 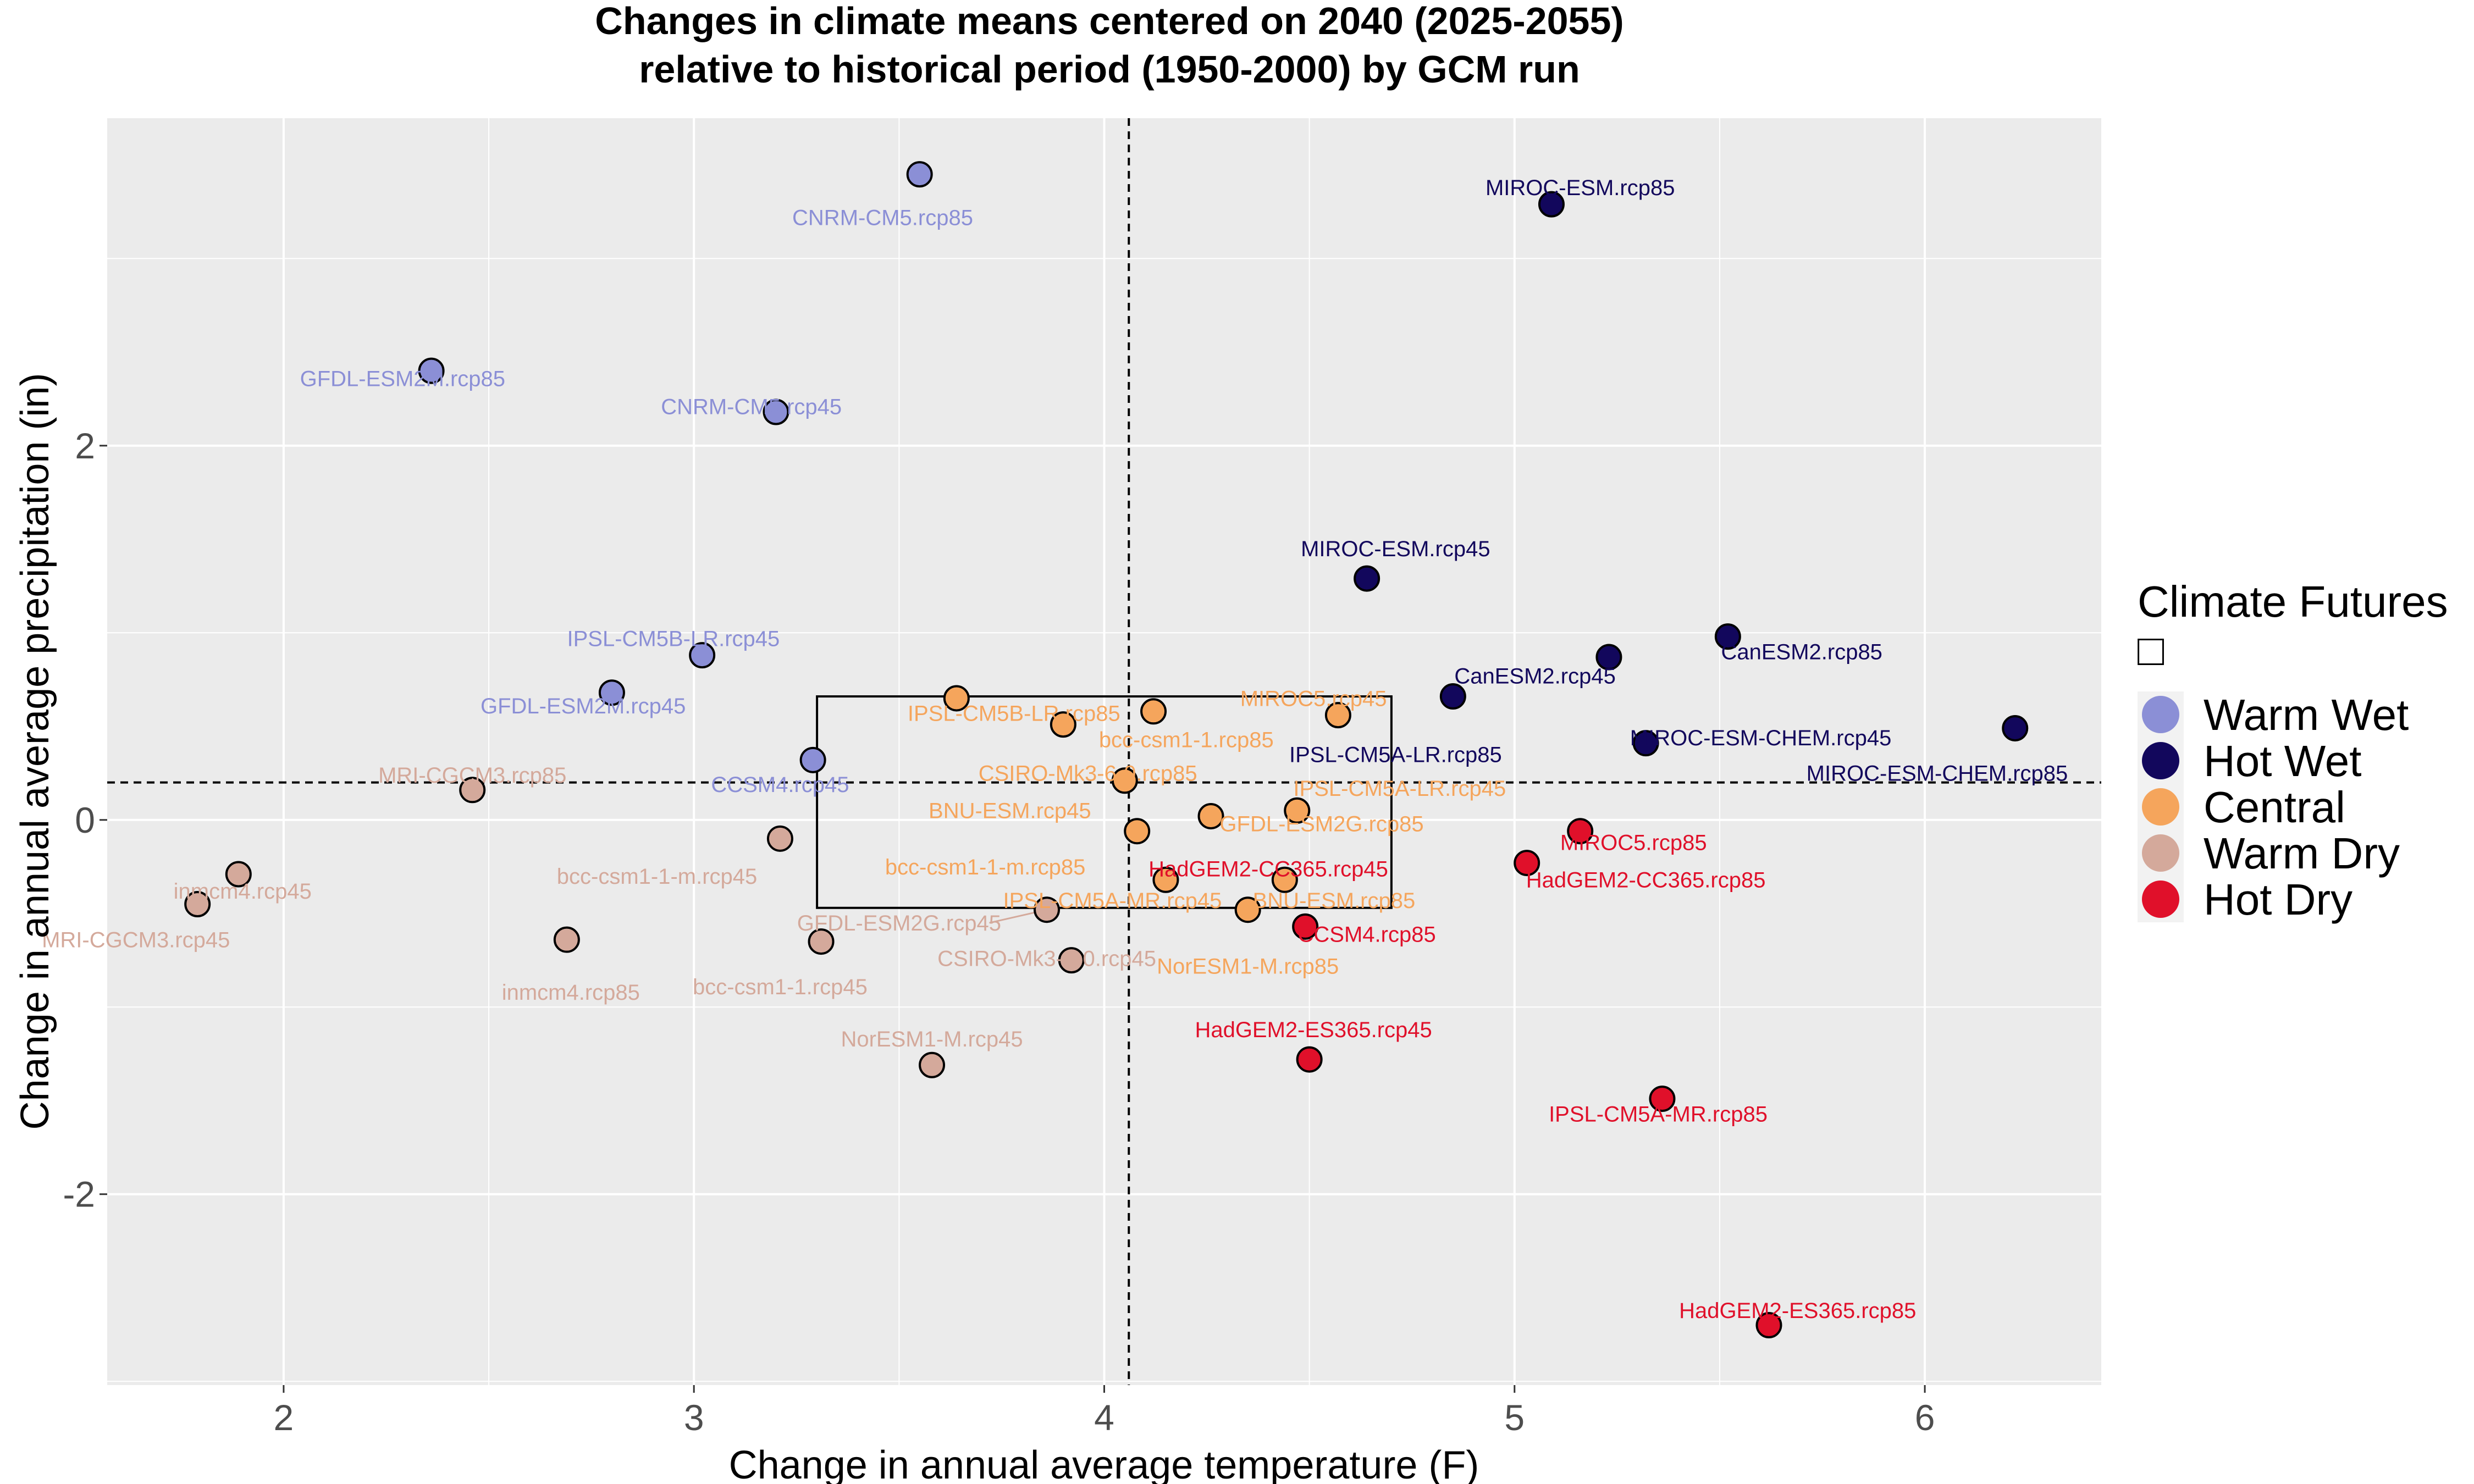 I want to click on point-label: CNRM-CM5.rcp85, so click(x=883, y=218).